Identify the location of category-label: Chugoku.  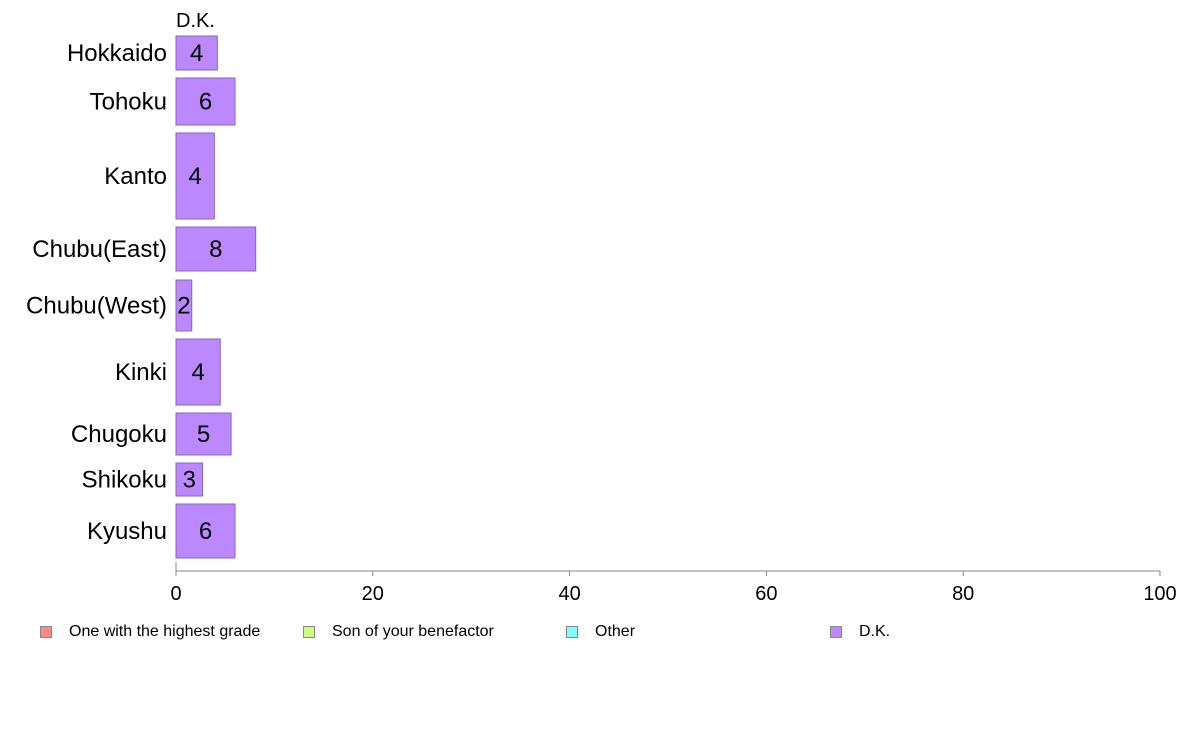
(119, 434).